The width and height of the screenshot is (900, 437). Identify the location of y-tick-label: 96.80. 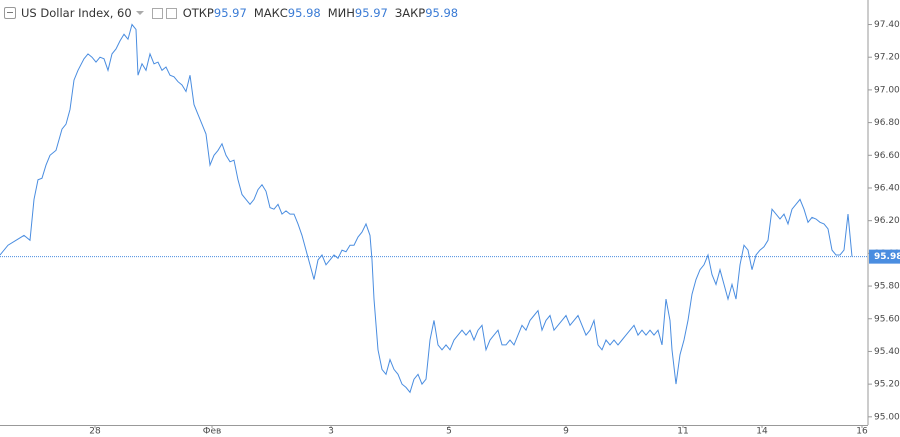
(887, 123).